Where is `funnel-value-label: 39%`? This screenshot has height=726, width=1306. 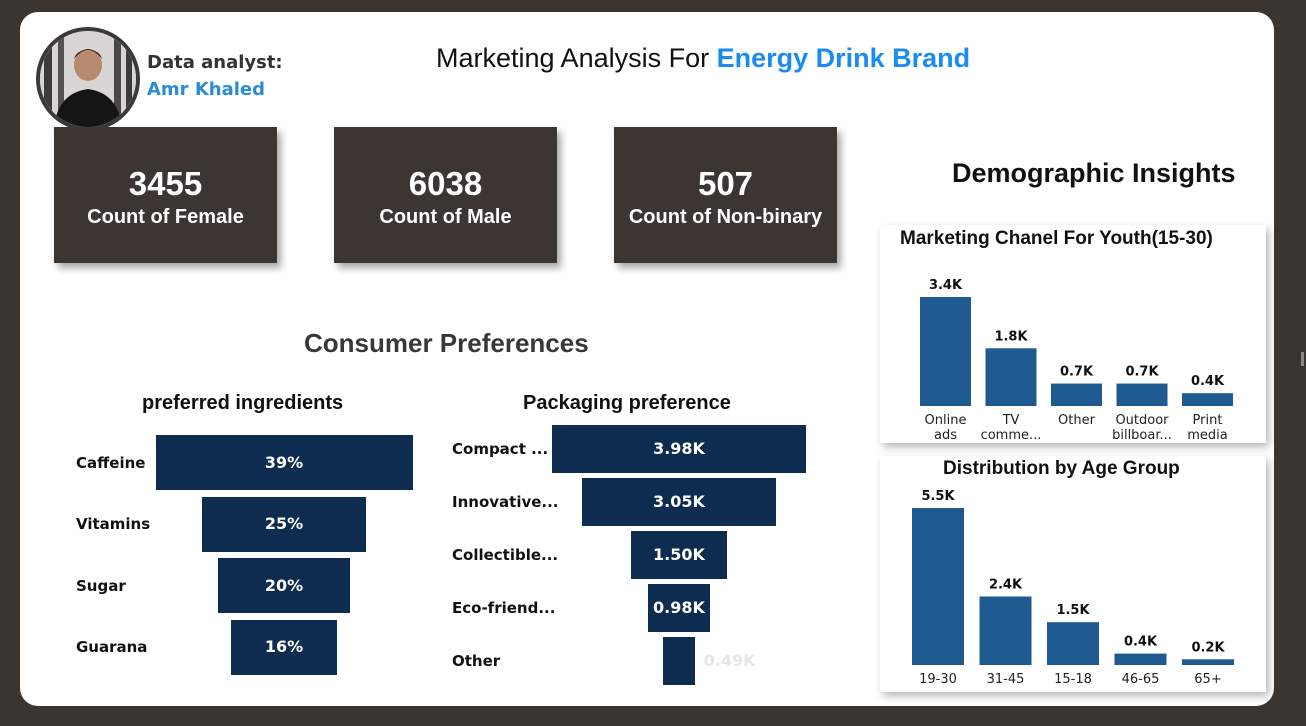 funnel-value-label: 39% is located at coordinates (284, 462).